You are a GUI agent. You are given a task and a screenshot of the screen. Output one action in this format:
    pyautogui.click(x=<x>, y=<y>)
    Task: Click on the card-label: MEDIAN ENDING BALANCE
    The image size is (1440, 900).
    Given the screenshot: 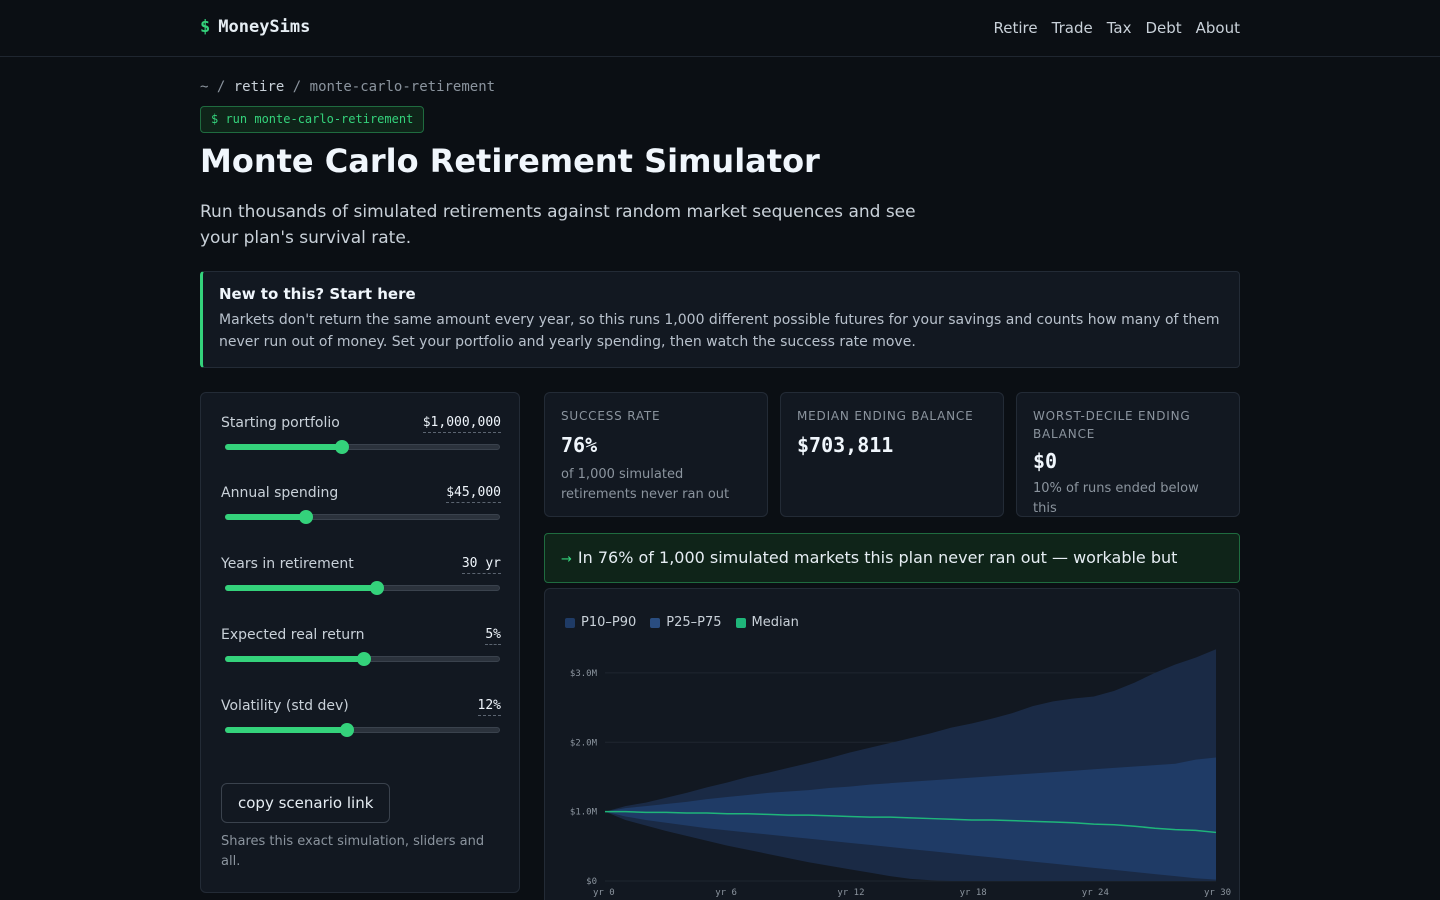 What is the action you would take?
    pyautogui.click(x=885, y=416)
    